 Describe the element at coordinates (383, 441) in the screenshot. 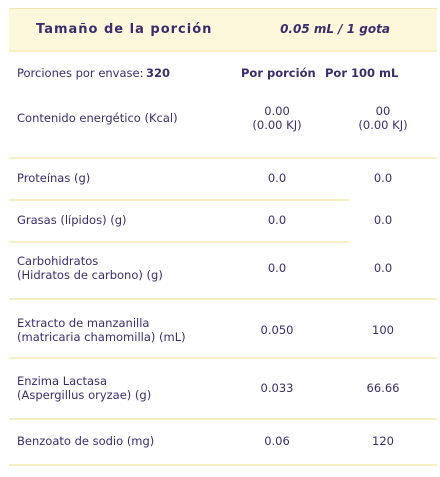

I see `per-100-value: 120` at that location.